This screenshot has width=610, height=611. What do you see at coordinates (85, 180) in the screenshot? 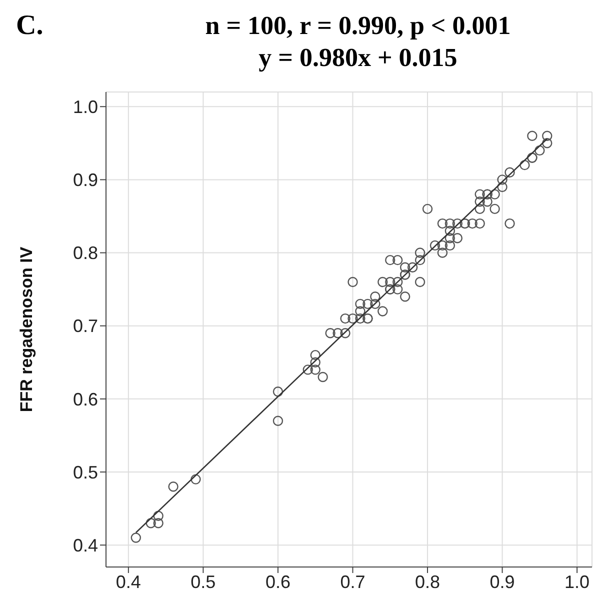
I see `y-tick-label: 0.9` at bounding box center [85, 180].